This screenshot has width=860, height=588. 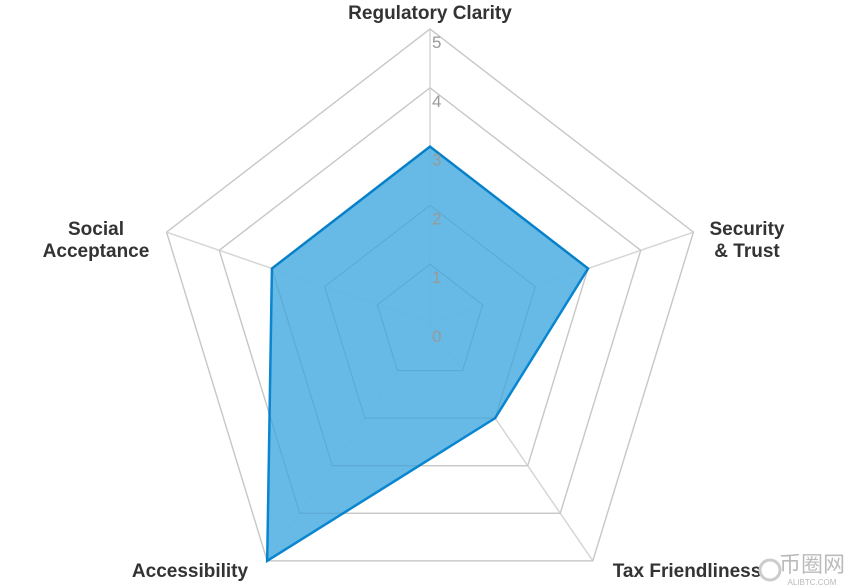 I want to click on axis-label-line: Security, so click(x=747, y=229).